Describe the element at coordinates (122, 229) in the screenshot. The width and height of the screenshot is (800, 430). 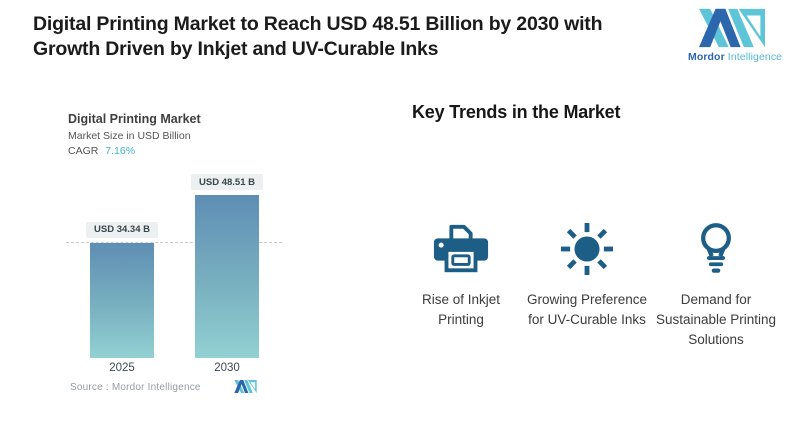
I see `value-label-2025: USD 34.34 B` at that location.